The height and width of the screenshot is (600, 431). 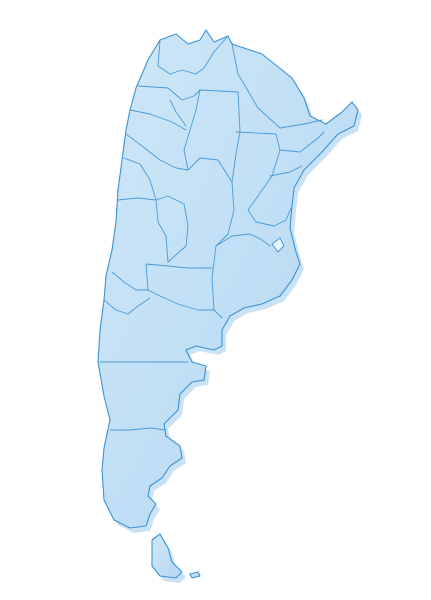 What do you see at coordinates (158, 120) in the screenshot?
I see `border-catamarca` at bounding box center [158, 120].